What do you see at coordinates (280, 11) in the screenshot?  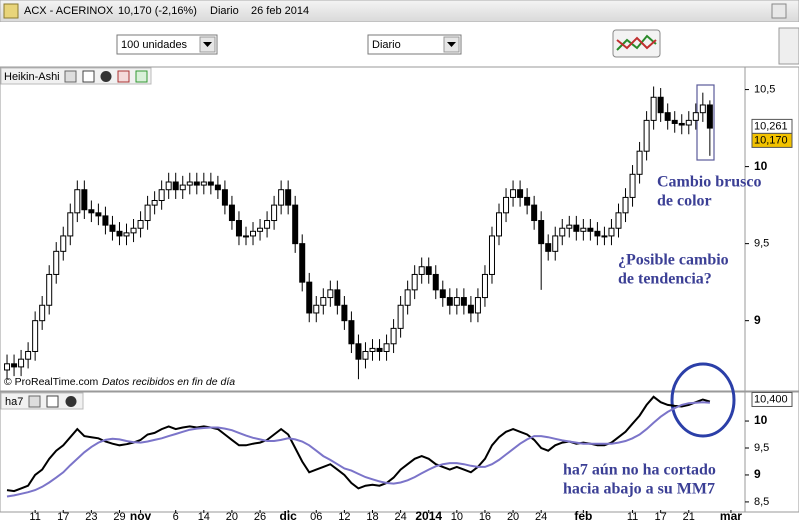 I see `date: 26 feb 2014` at bounding box center [280, 11].